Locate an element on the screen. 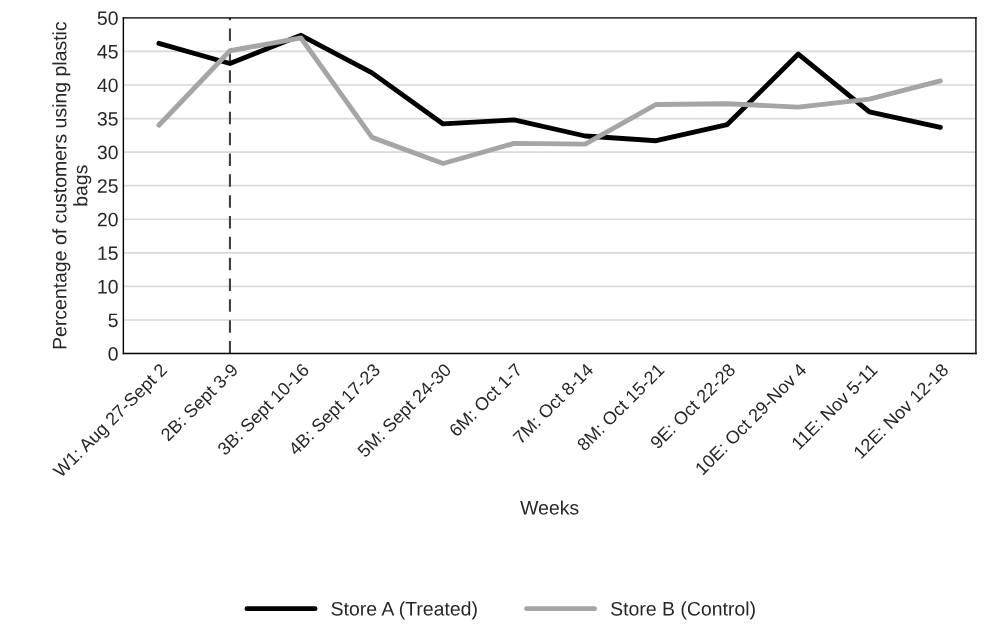 This screenshot has width=1003, height=637. legend-label: Store B (Control) is located at coordinates (683, 610).